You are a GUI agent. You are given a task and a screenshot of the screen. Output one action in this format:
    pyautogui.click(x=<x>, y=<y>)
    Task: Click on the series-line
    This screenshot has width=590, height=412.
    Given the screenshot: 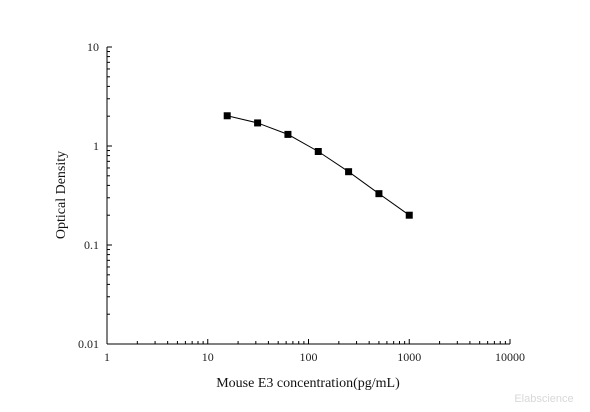 What is the action you would take?
    pyautogui.click(x=318, y=165)
    